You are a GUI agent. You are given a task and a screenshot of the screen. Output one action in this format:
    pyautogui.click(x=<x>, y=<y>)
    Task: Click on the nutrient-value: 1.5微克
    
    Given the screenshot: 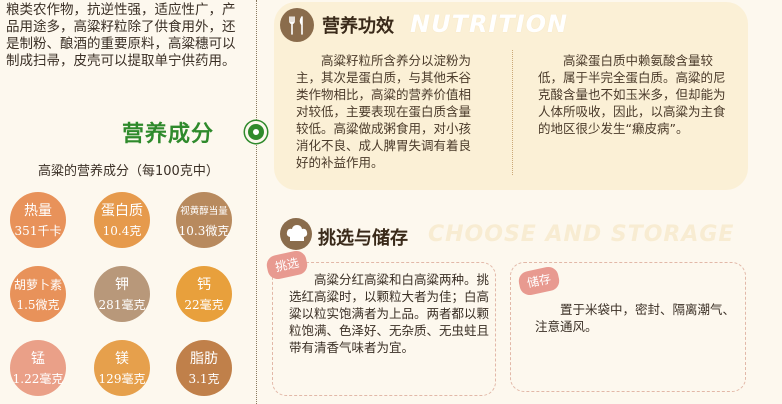 What is the action you would take?
    pyautogui.click(x=38, y=305)
    